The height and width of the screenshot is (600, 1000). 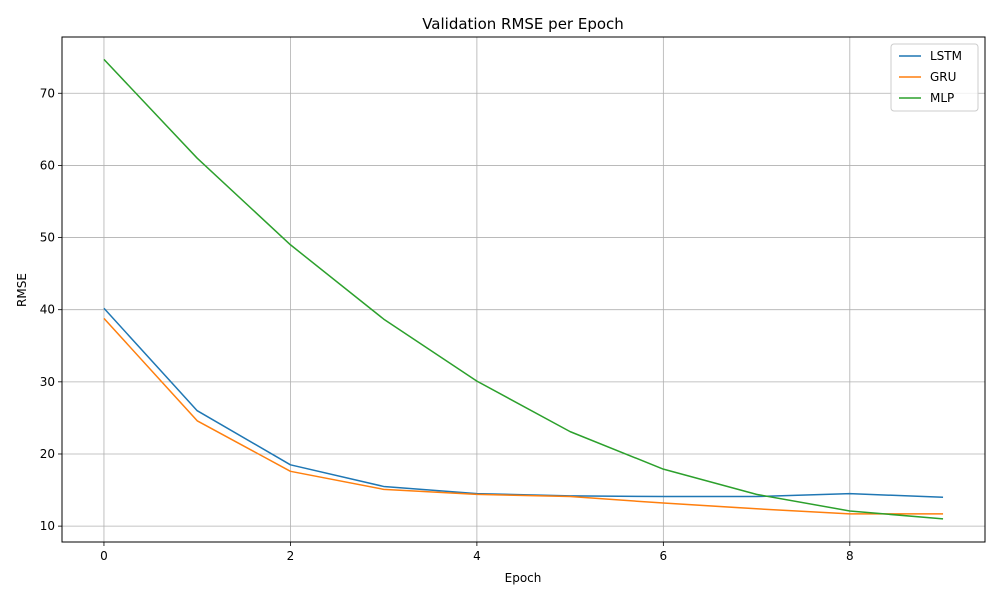 I want to click on y-tick-label: 30, so click(x=47, y=382).